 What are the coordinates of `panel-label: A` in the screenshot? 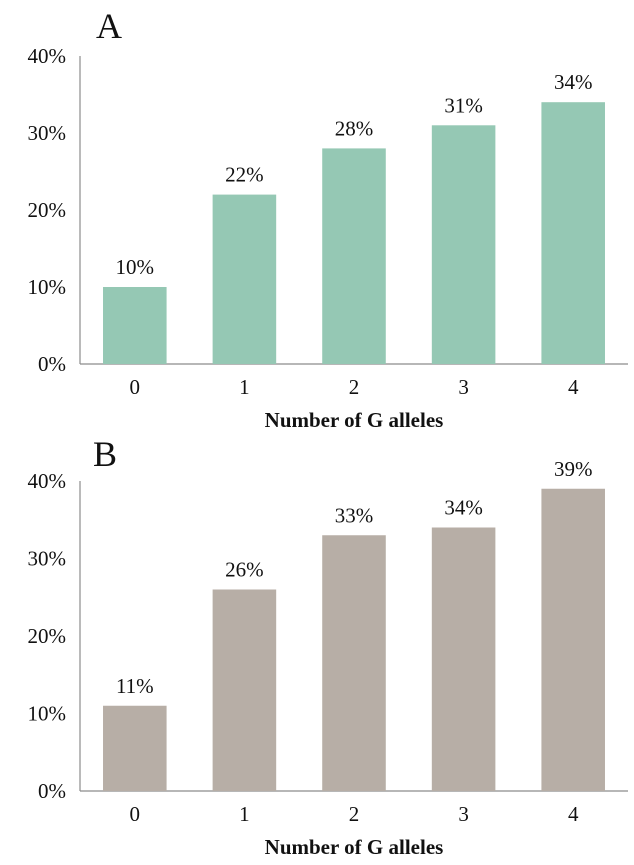 It's located at (109, 26).